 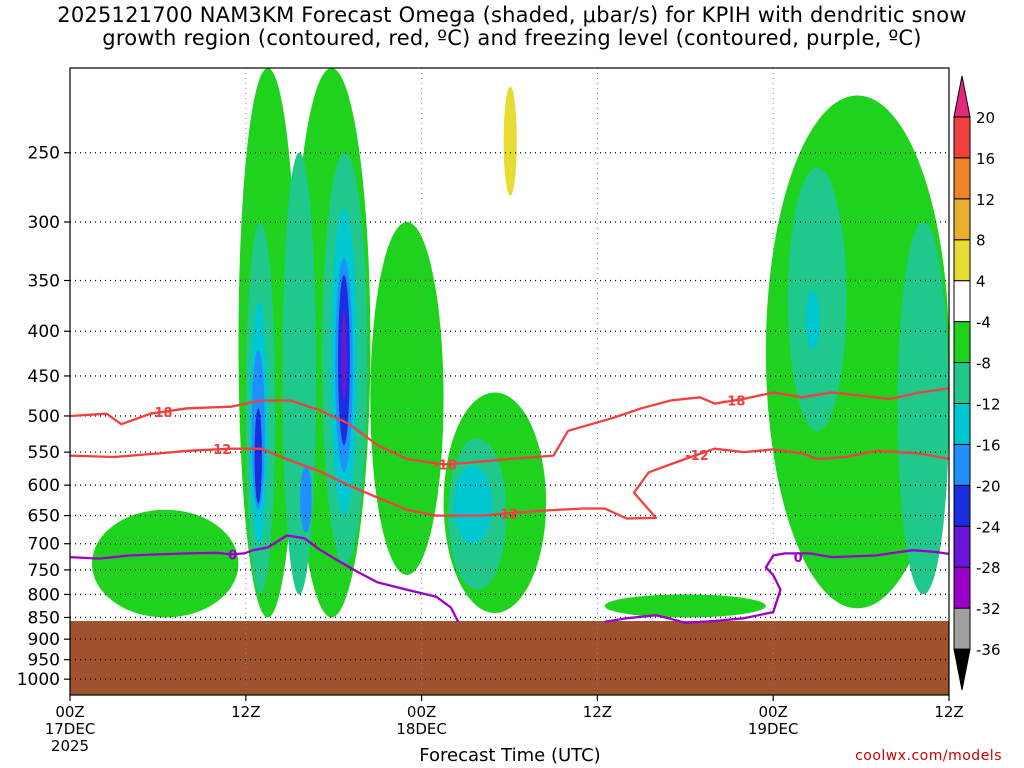 I want to click on y-tick-label-350: 350, so click(x=44, y=282).